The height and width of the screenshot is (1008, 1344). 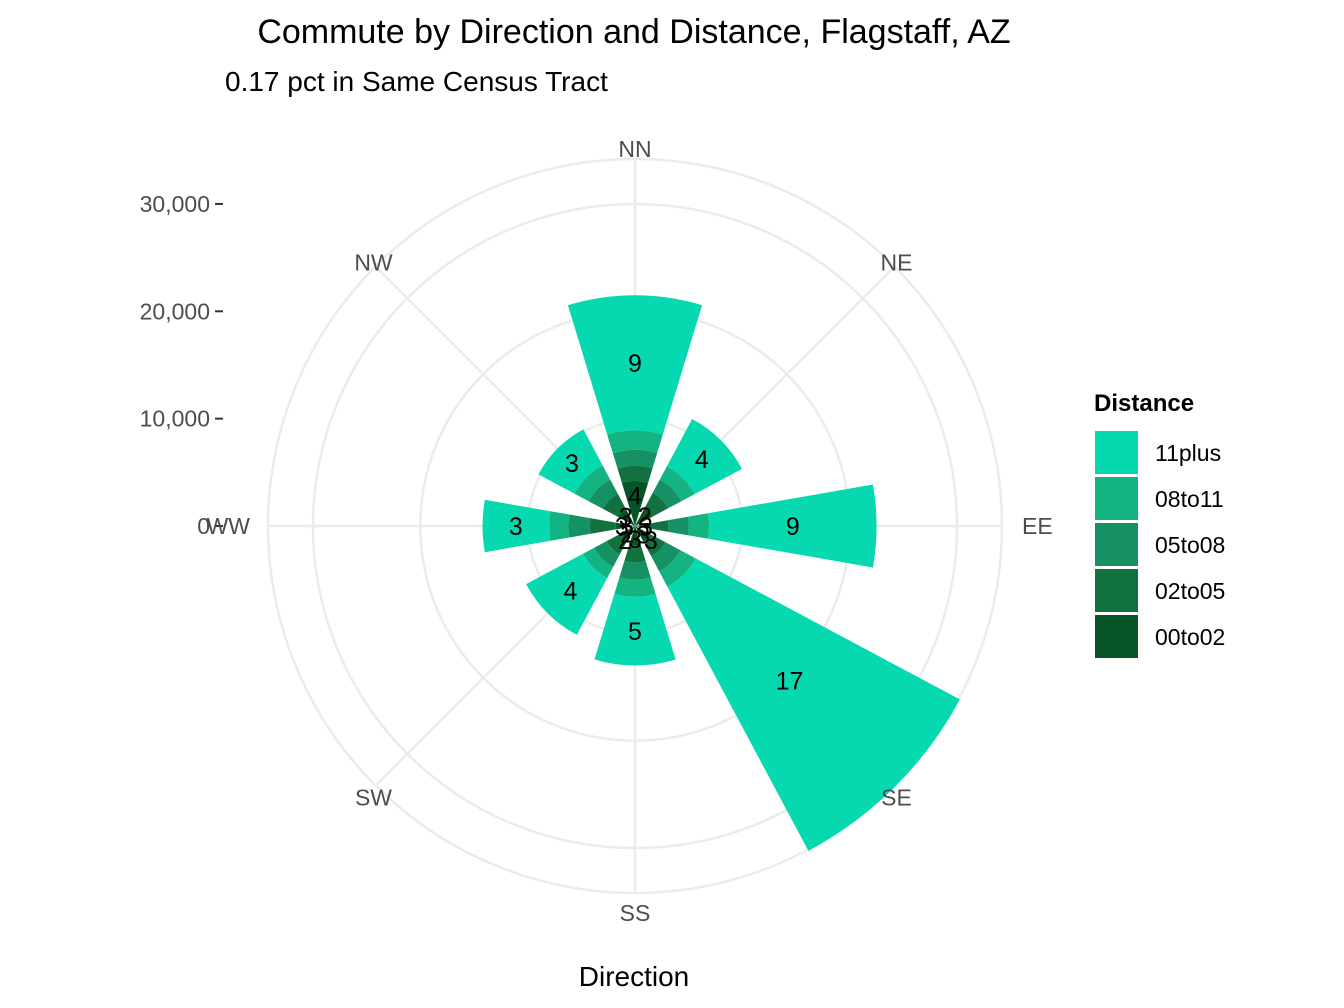 I want to click on bar-ee-02to05, so click(x=659, y=526).